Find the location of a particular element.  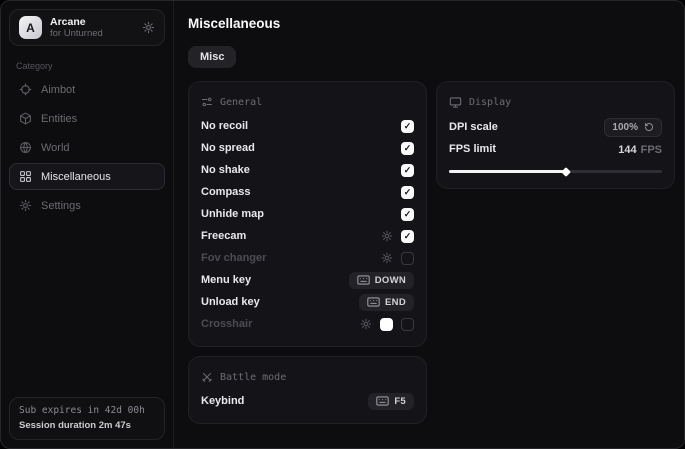

app-header-card: A Arcane for Unturned is located at coordinates (87, 27).